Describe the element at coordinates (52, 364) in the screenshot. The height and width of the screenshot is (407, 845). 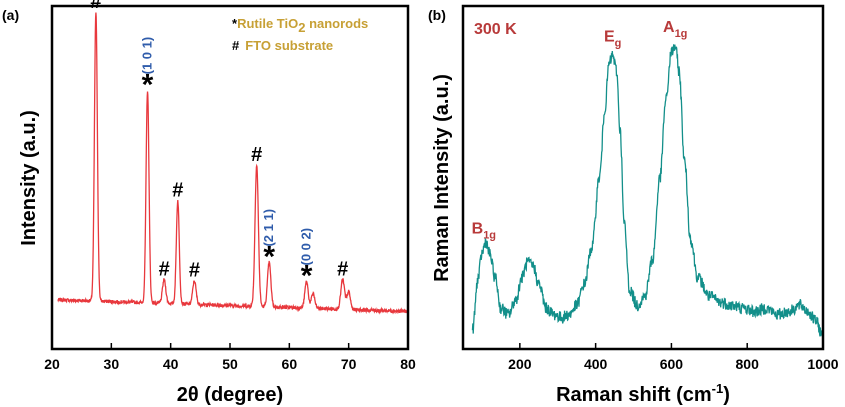
I see `xrd-x-tick-label: 20` at that location.